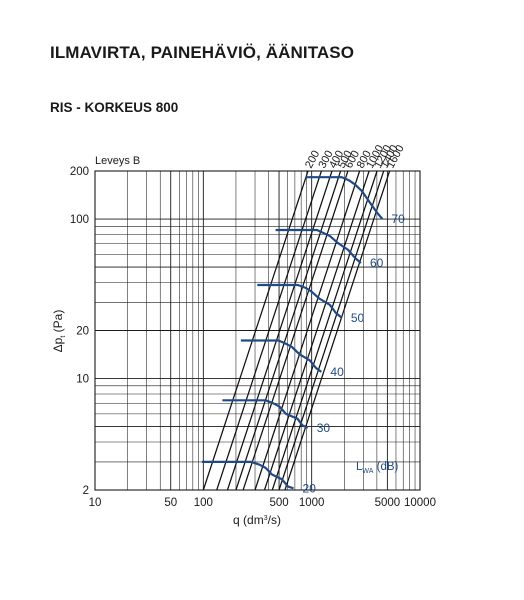  I want to click on page-title: ILMAVIRTA, PAINEHÄVIÖ, ÄÄNITASO, so click(202, 52).